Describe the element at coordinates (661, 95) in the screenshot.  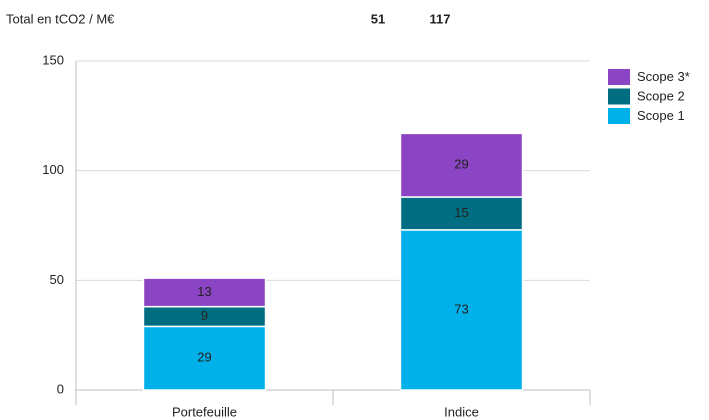
I see `legend-label: Scope 2` at that location.